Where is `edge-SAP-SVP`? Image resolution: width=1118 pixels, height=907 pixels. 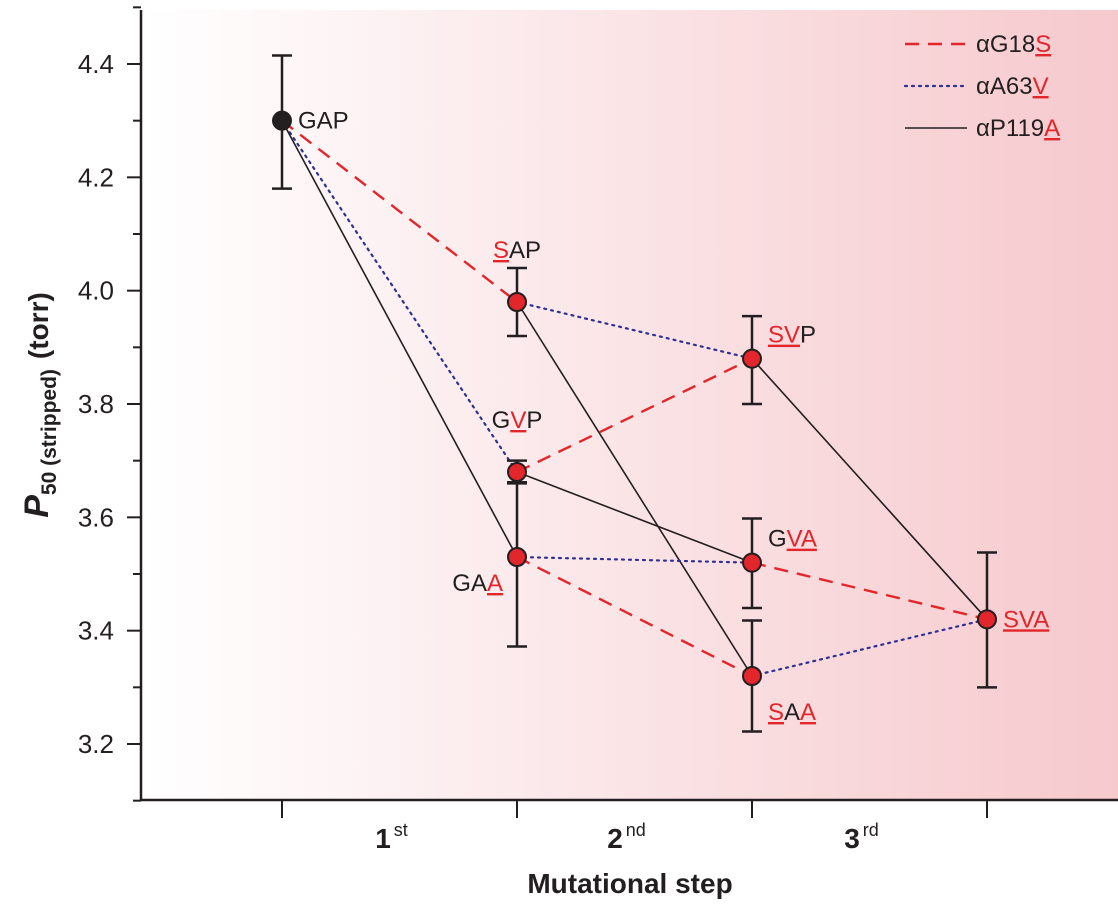
edge-SAP-SVP is located at coordinates (634, 330).